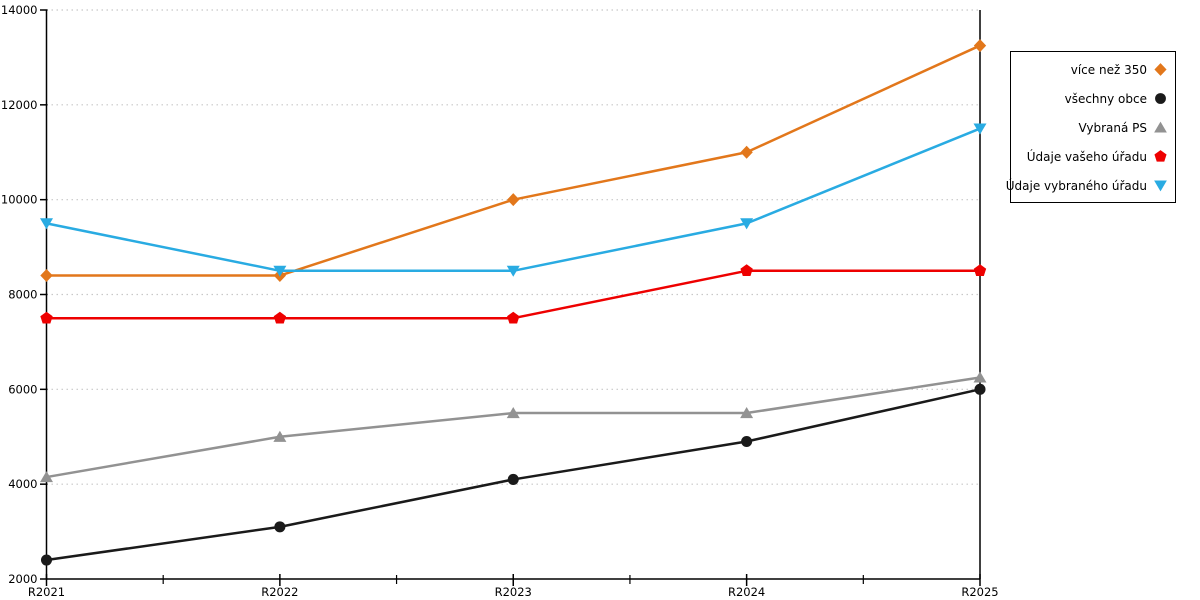 This screenshot has height=600, width=1200. What do you see at coordinates (22, 484) in the screenshot?
I see `y-tick-label: 4000` at bounding box center [22, 484].